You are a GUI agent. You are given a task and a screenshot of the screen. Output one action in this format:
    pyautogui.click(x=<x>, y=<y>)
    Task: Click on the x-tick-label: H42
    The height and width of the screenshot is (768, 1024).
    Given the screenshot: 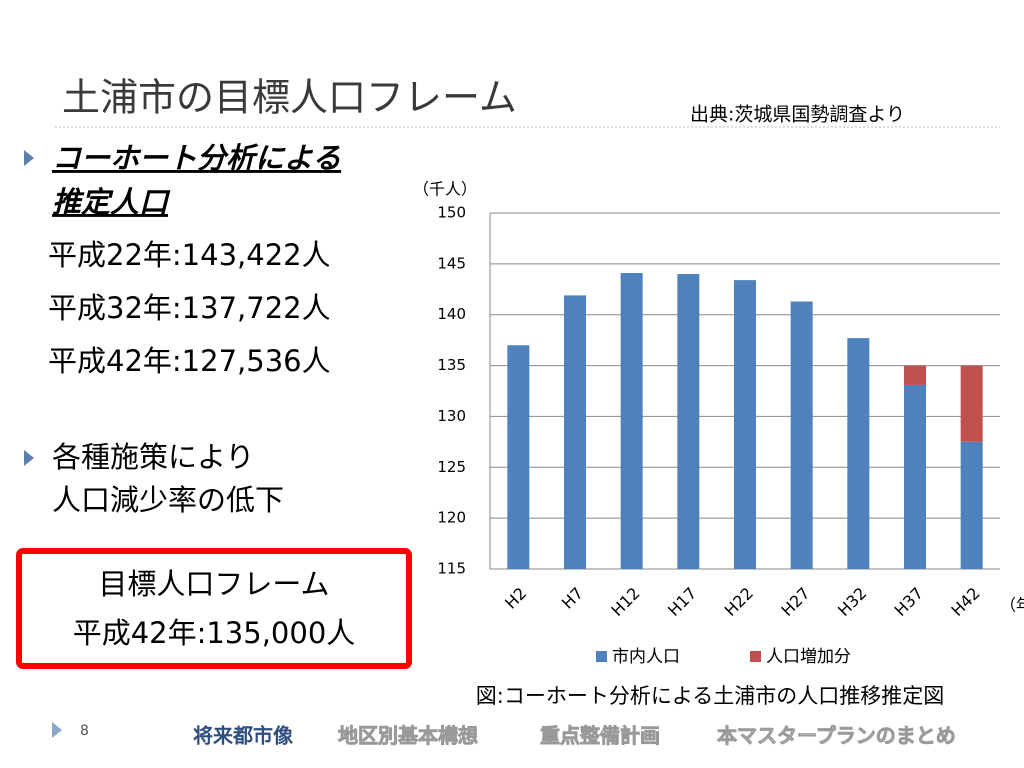 What is the action you would take?
    pyautogui.click(x=965, y=602)
    